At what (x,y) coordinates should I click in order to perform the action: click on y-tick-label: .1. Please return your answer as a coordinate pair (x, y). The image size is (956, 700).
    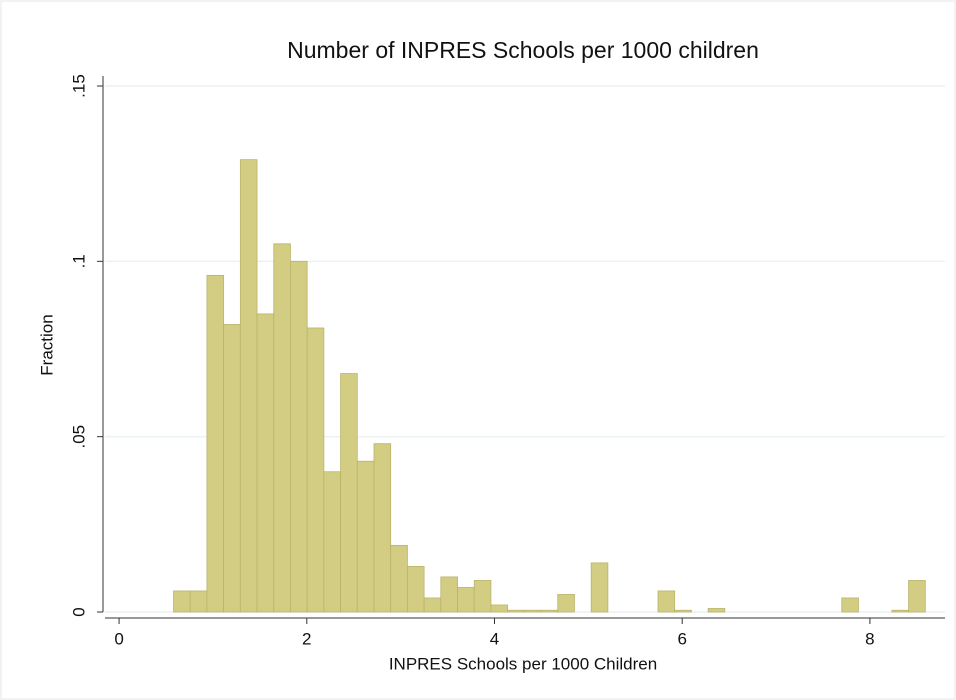
    Looking at the image, I should click on (78, 261).